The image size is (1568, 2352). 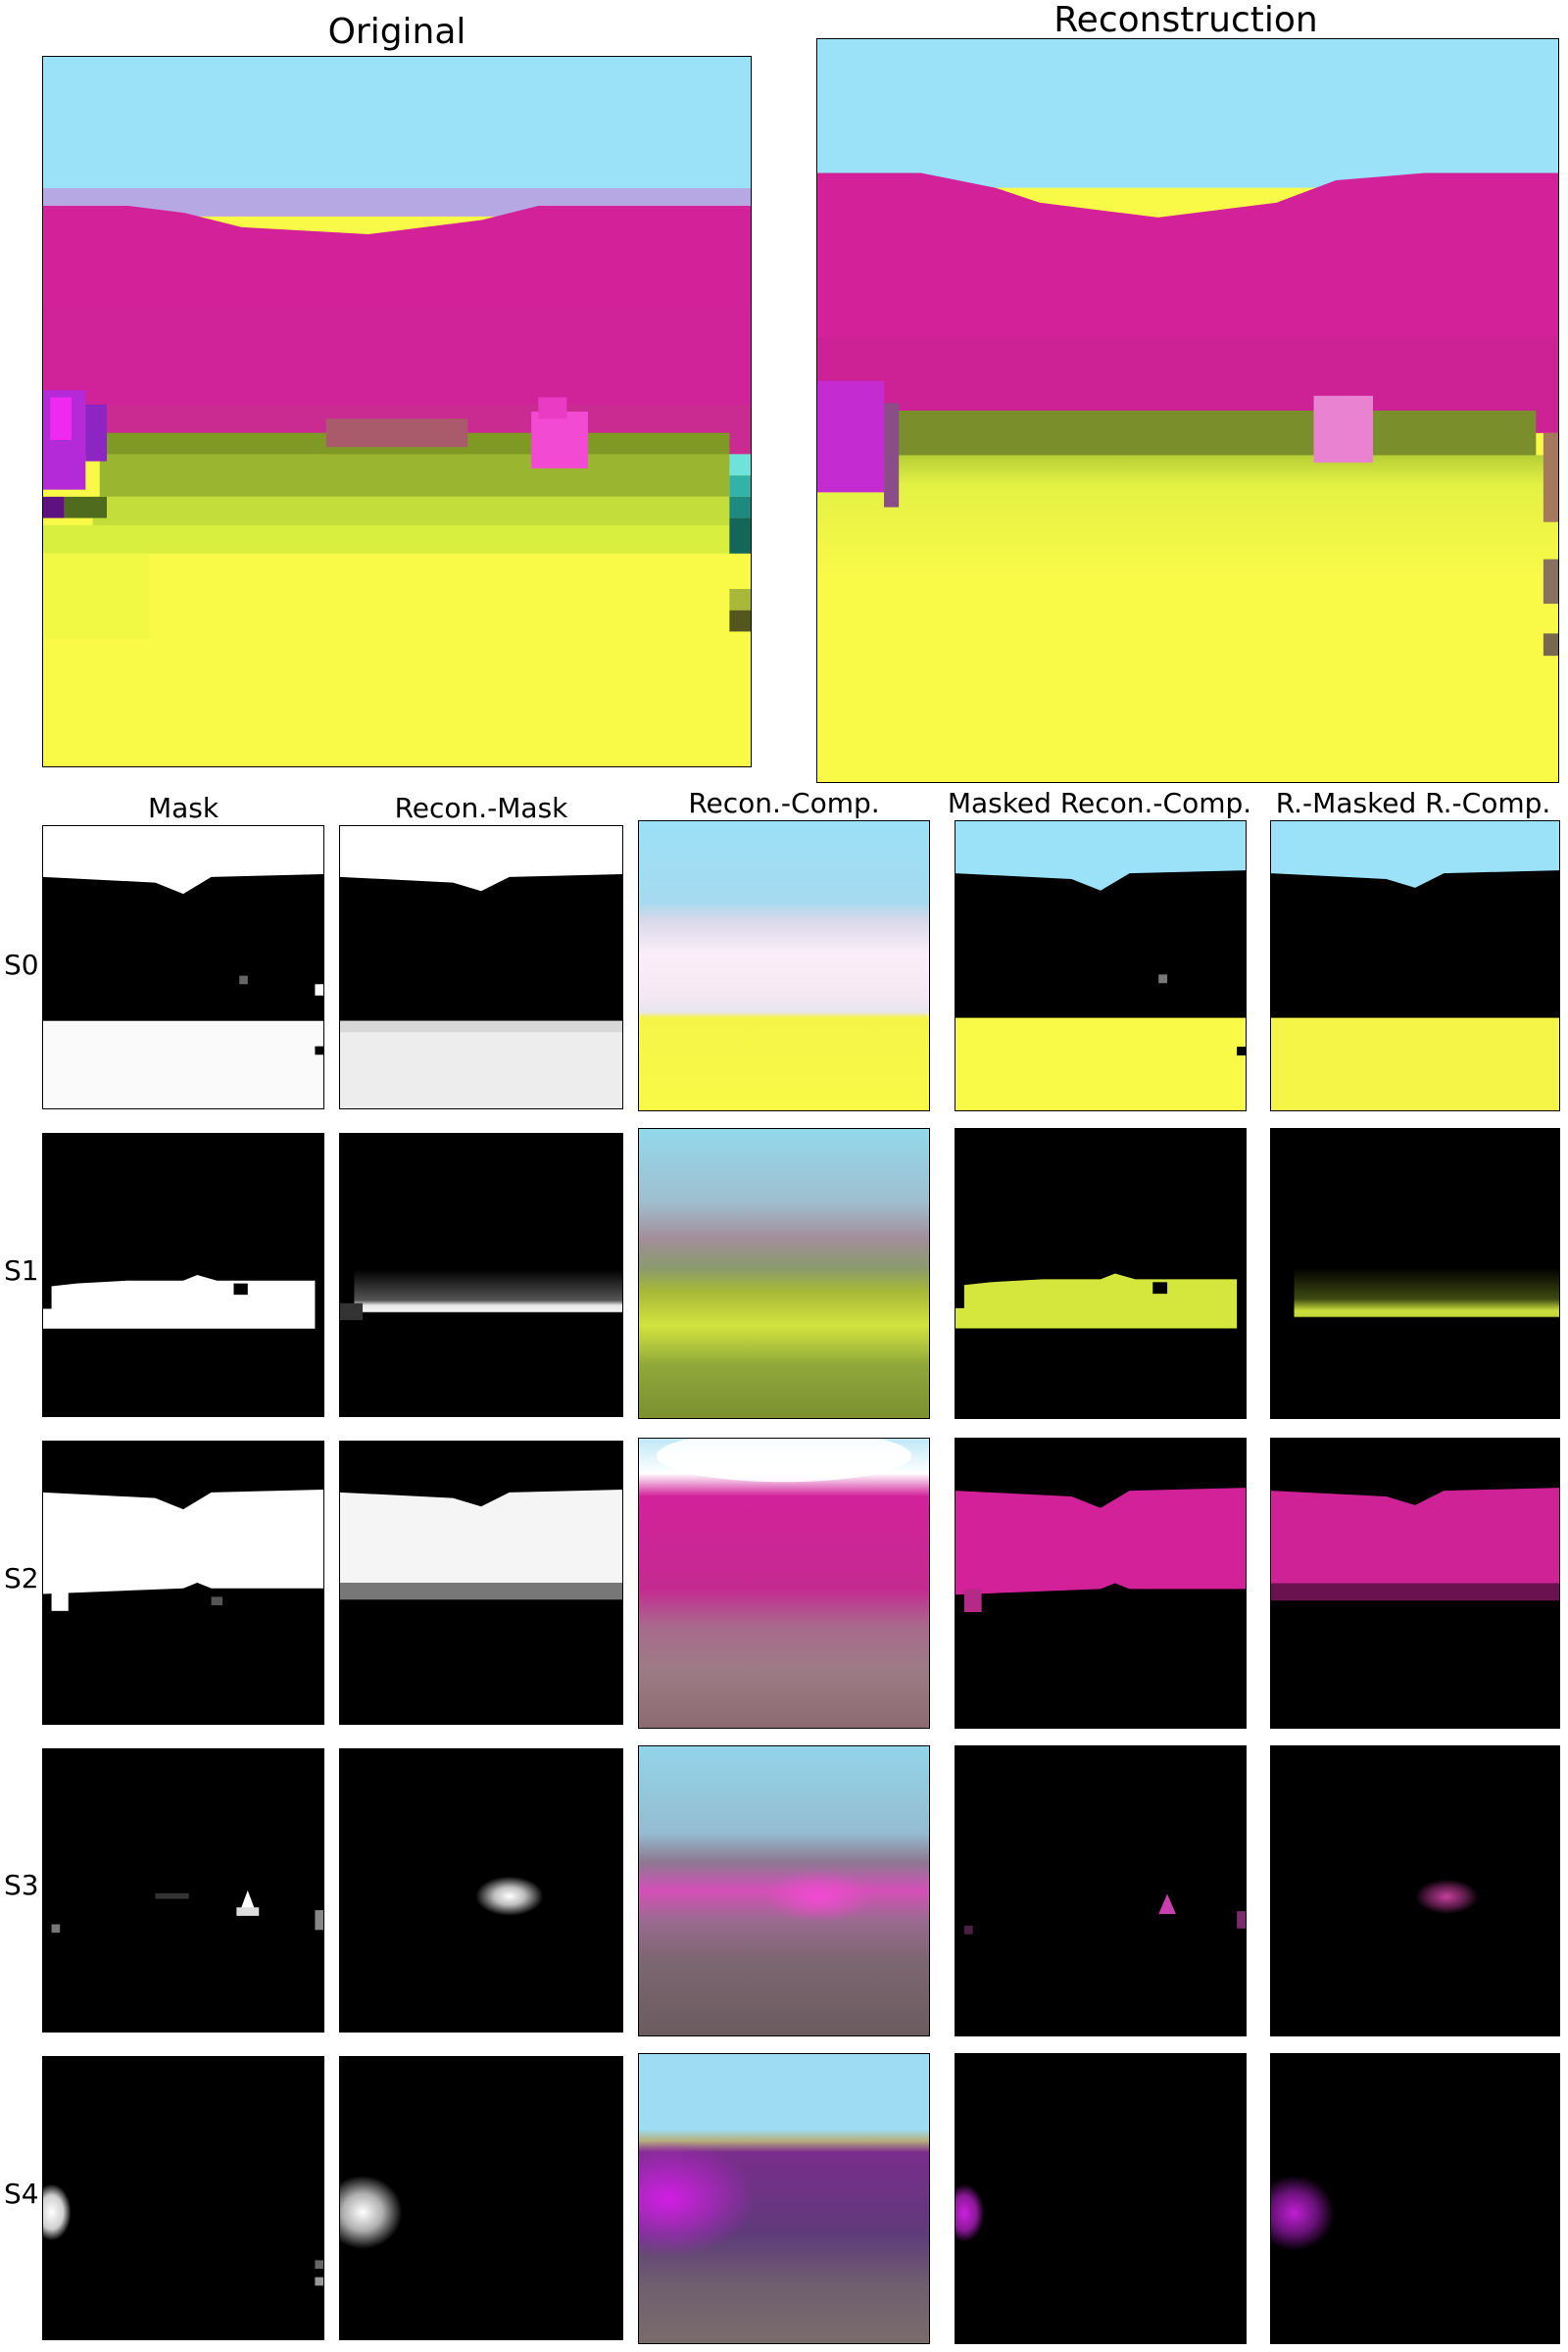 I want to click on s1-recon-mask, so click(x=481, y=1275).